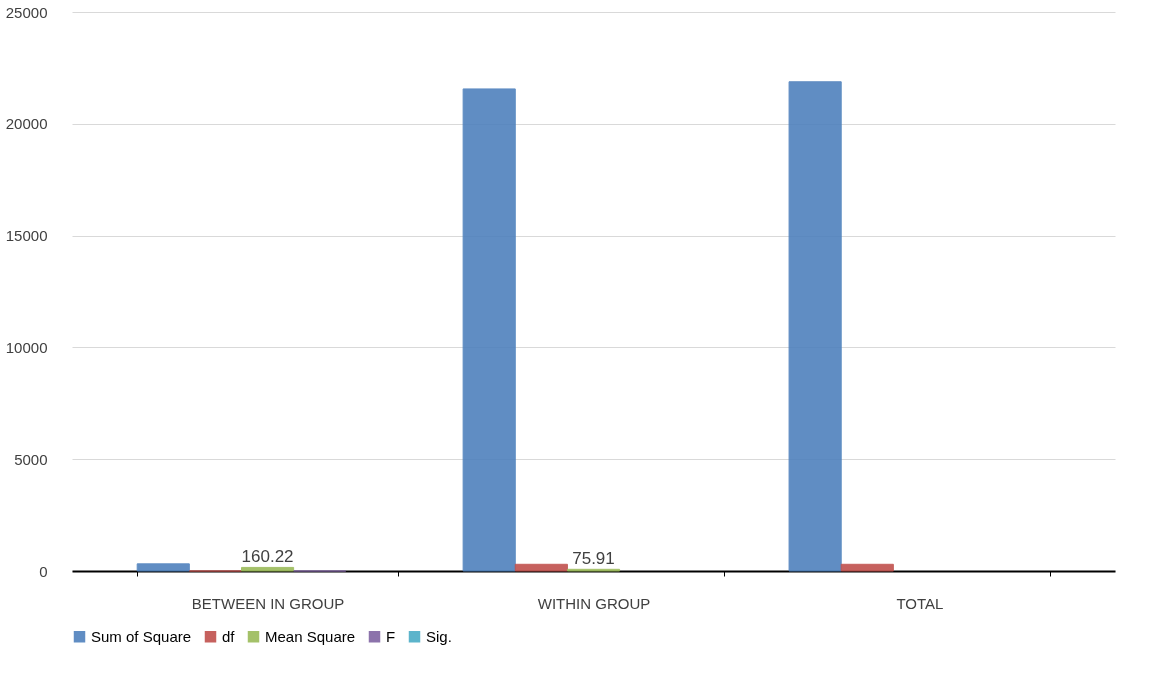 Image resolution: width=1152 pixels, height=680 pixels. Describe the element at coordinates (439, 636) in the screenshot. I see `legend-label: Sig.` at that location.